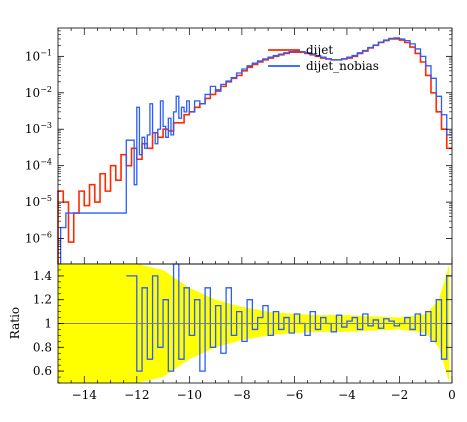 This screenshot has height=422, width=467. I want to click on ratio-x-tick-label: −8, so click(242, 395).